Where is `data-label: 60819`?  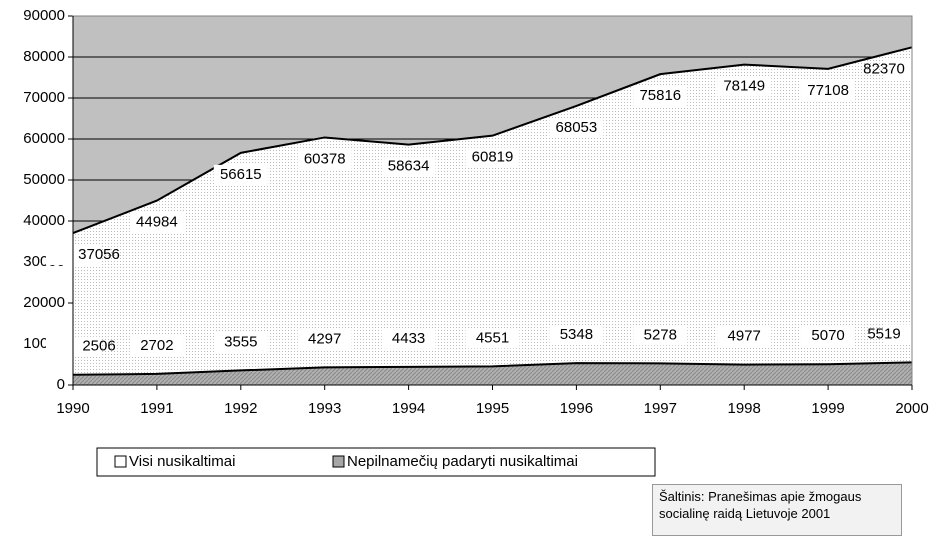
data-label: 60819 is located at coordinates (493, 157).